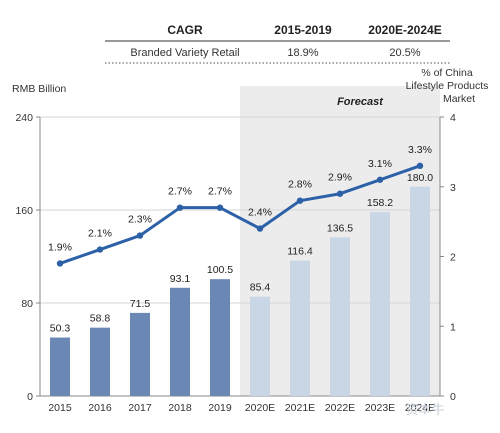 This screenshot has width=500, height=433. What do you see at coordinates (340, 316) in the screenshot?
I see `bar-2022E` at bounding box center [340, 316].